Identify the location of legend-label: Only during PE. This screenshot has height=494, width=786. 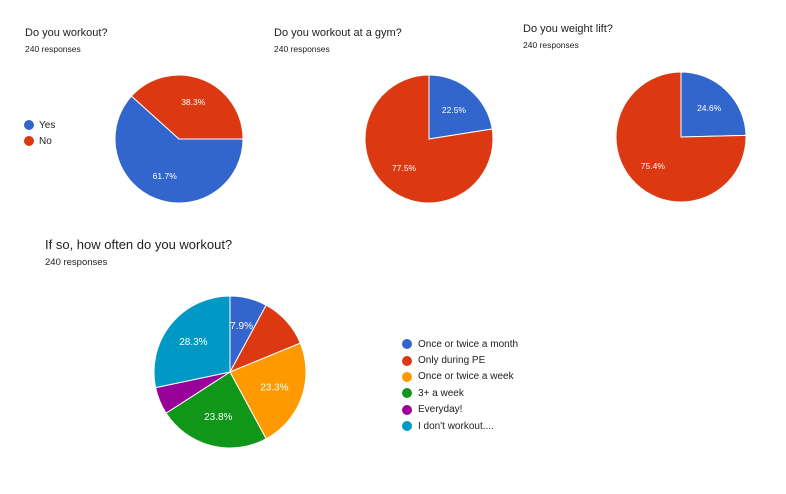
(452, 361).